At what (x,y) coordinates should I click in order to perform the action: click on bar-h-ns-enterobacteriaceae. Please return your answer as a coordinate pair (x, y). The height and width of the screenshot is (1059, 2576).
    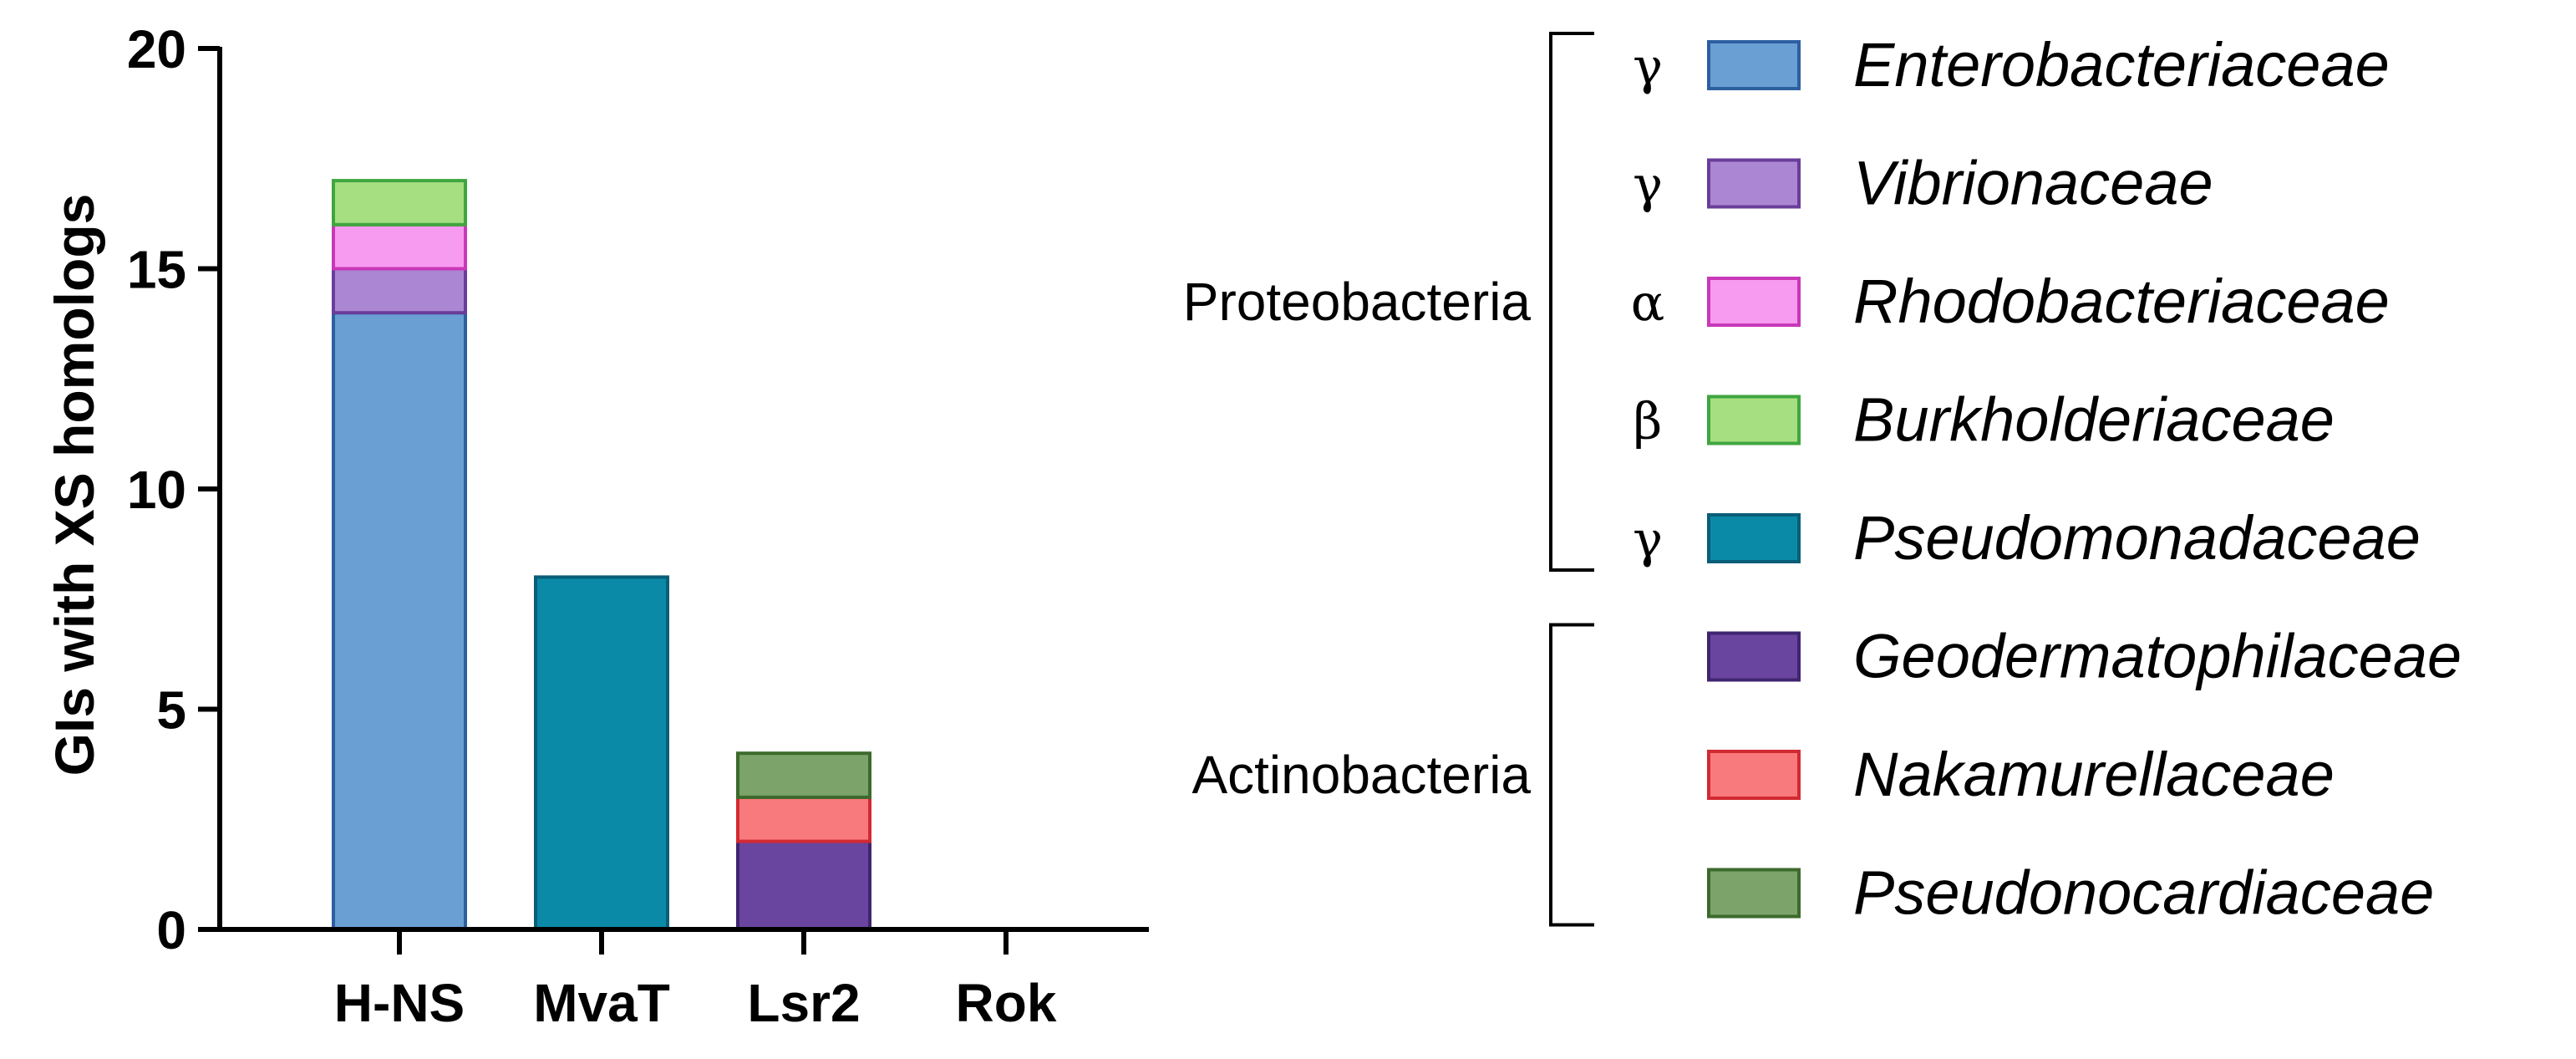
    Looking at the image, I should click on (399, 621).